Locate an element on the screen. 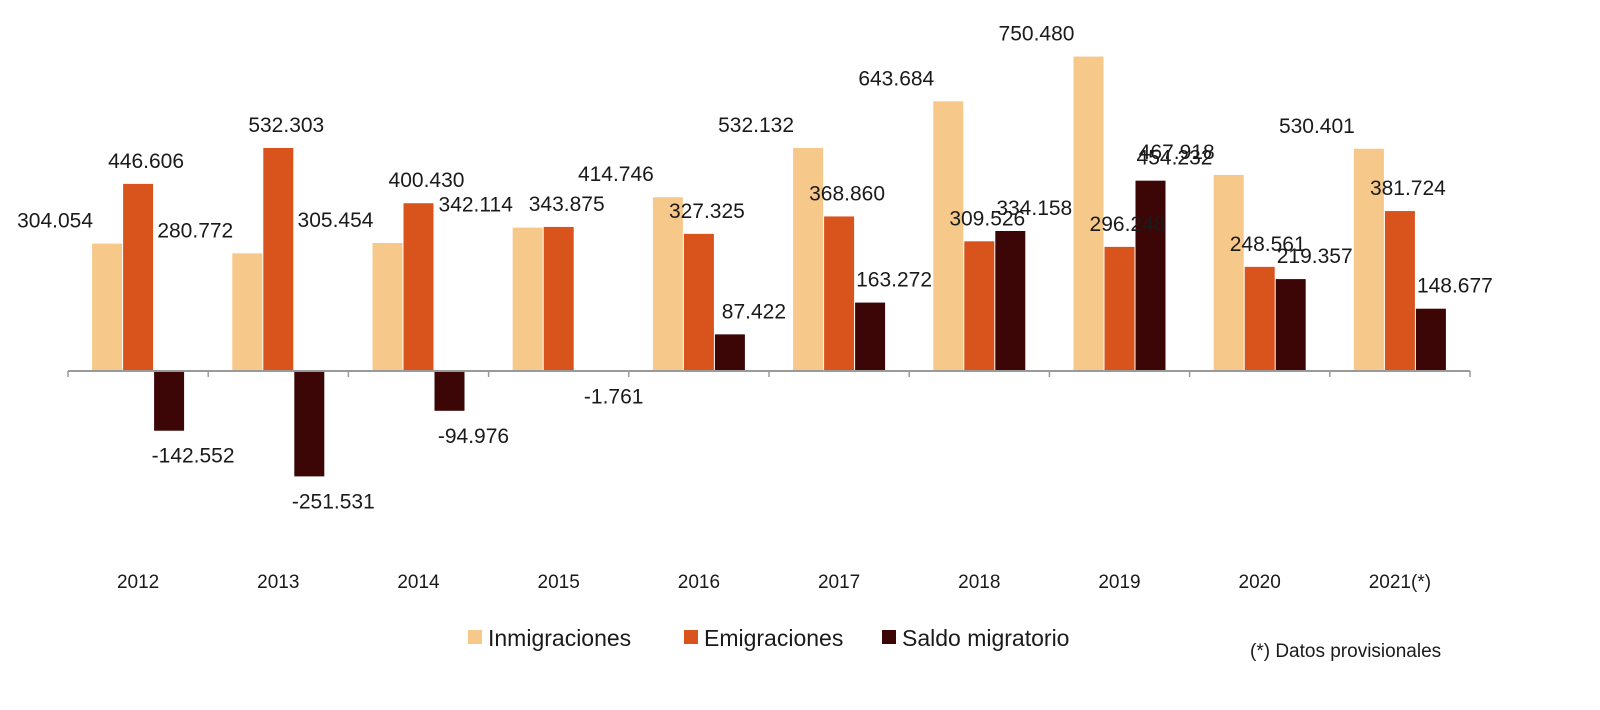  data-label-inmigraciones-2012: 304.054 is located at coordinates (55, 221).